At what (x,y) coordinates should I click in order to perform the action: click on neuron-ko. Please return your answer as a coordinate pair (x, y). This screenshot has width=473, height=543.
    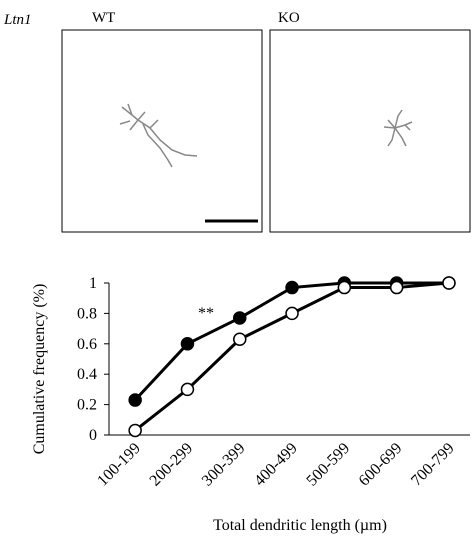
    Looking at the image, I should click on (398, 128).